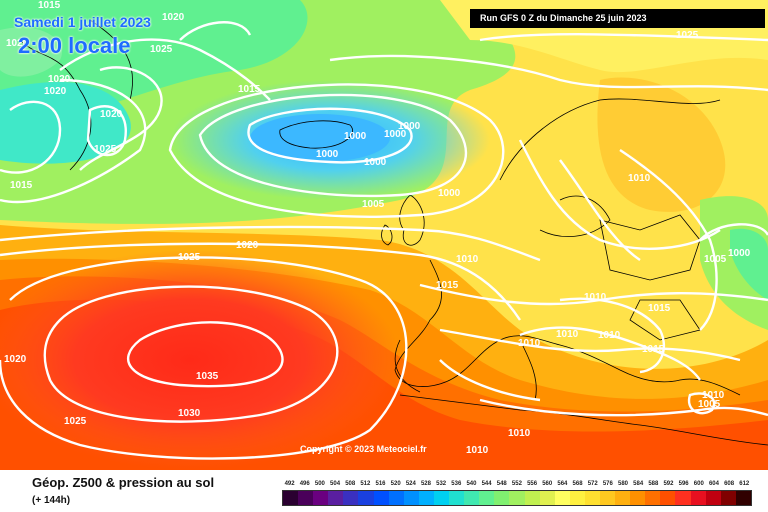 This screenshot has width=768, height=512. What do you see at coordinates (319, 484) in the screenshot?
I see `scale-label: 500` at bounding box center [319, 484].